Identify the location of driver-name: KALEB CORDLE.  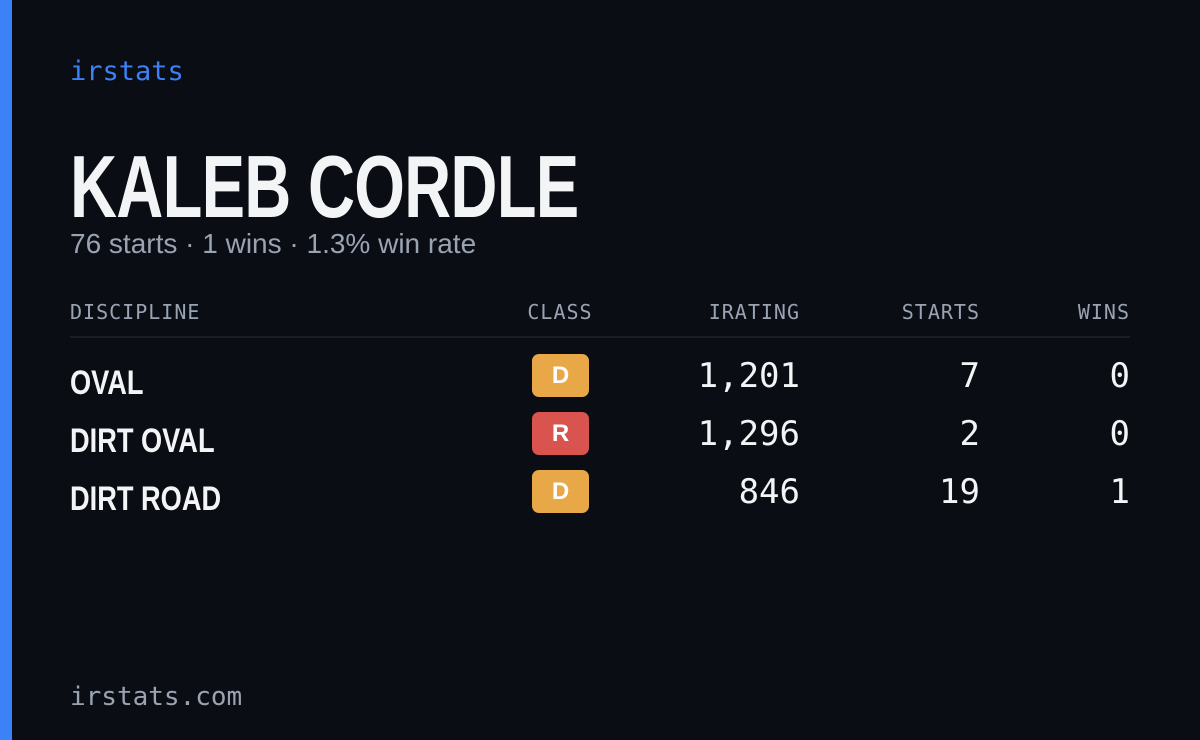
(324, 186).